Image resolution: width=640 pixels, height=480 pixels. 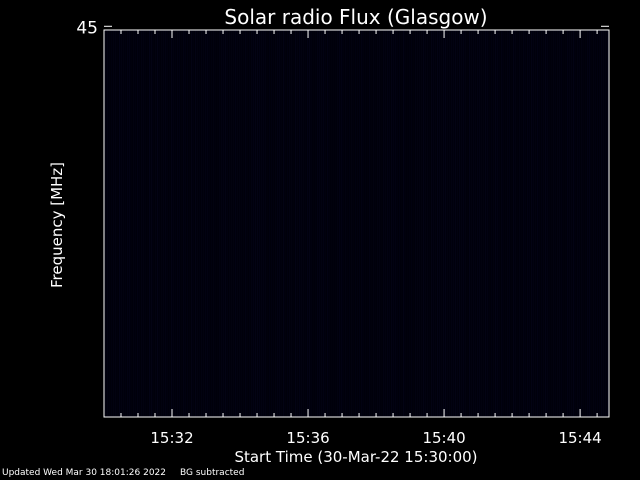 I want to click on x-tick-label: 15:40, so click(x=443, y=438).